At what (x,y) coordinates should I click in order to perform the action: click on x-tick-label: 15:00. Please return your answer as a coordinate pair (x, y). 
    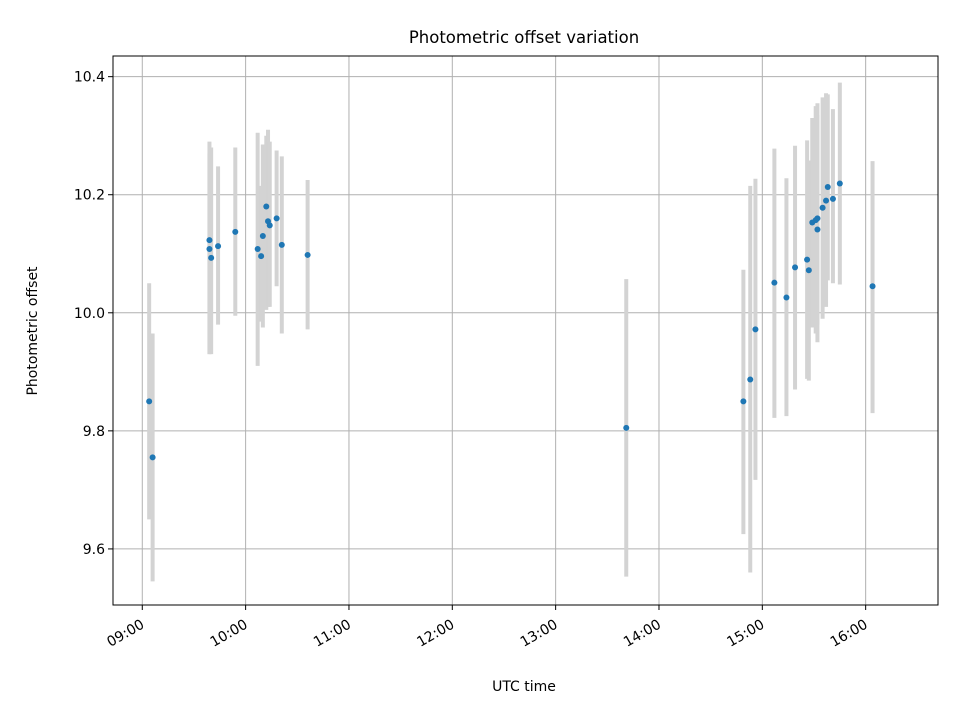
    Looking at the image, I should click on (745, 634).